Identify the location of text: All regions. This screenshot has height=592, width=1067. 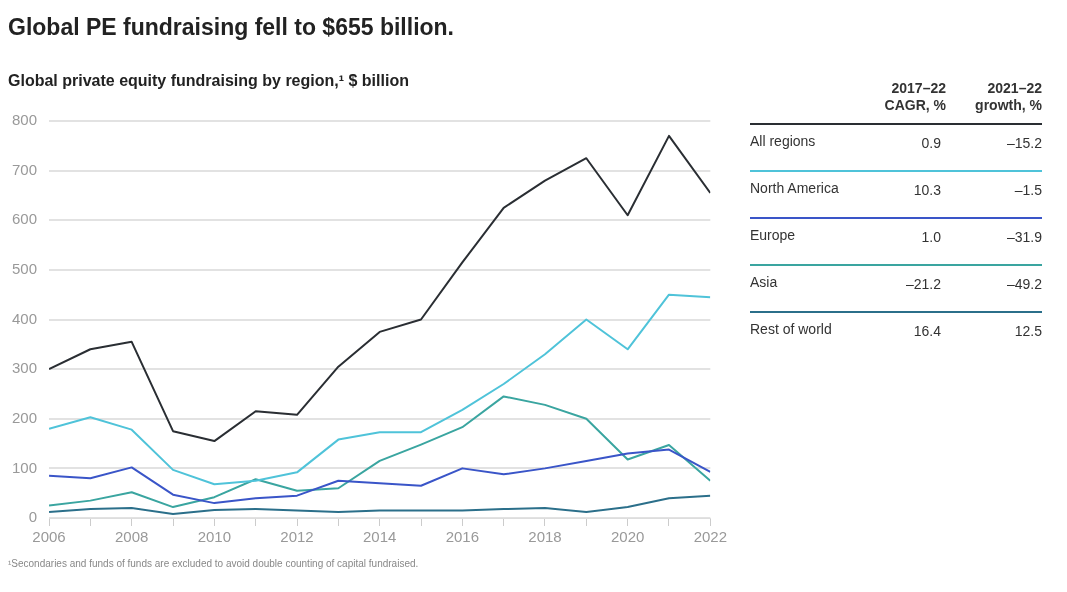
(783, 141).